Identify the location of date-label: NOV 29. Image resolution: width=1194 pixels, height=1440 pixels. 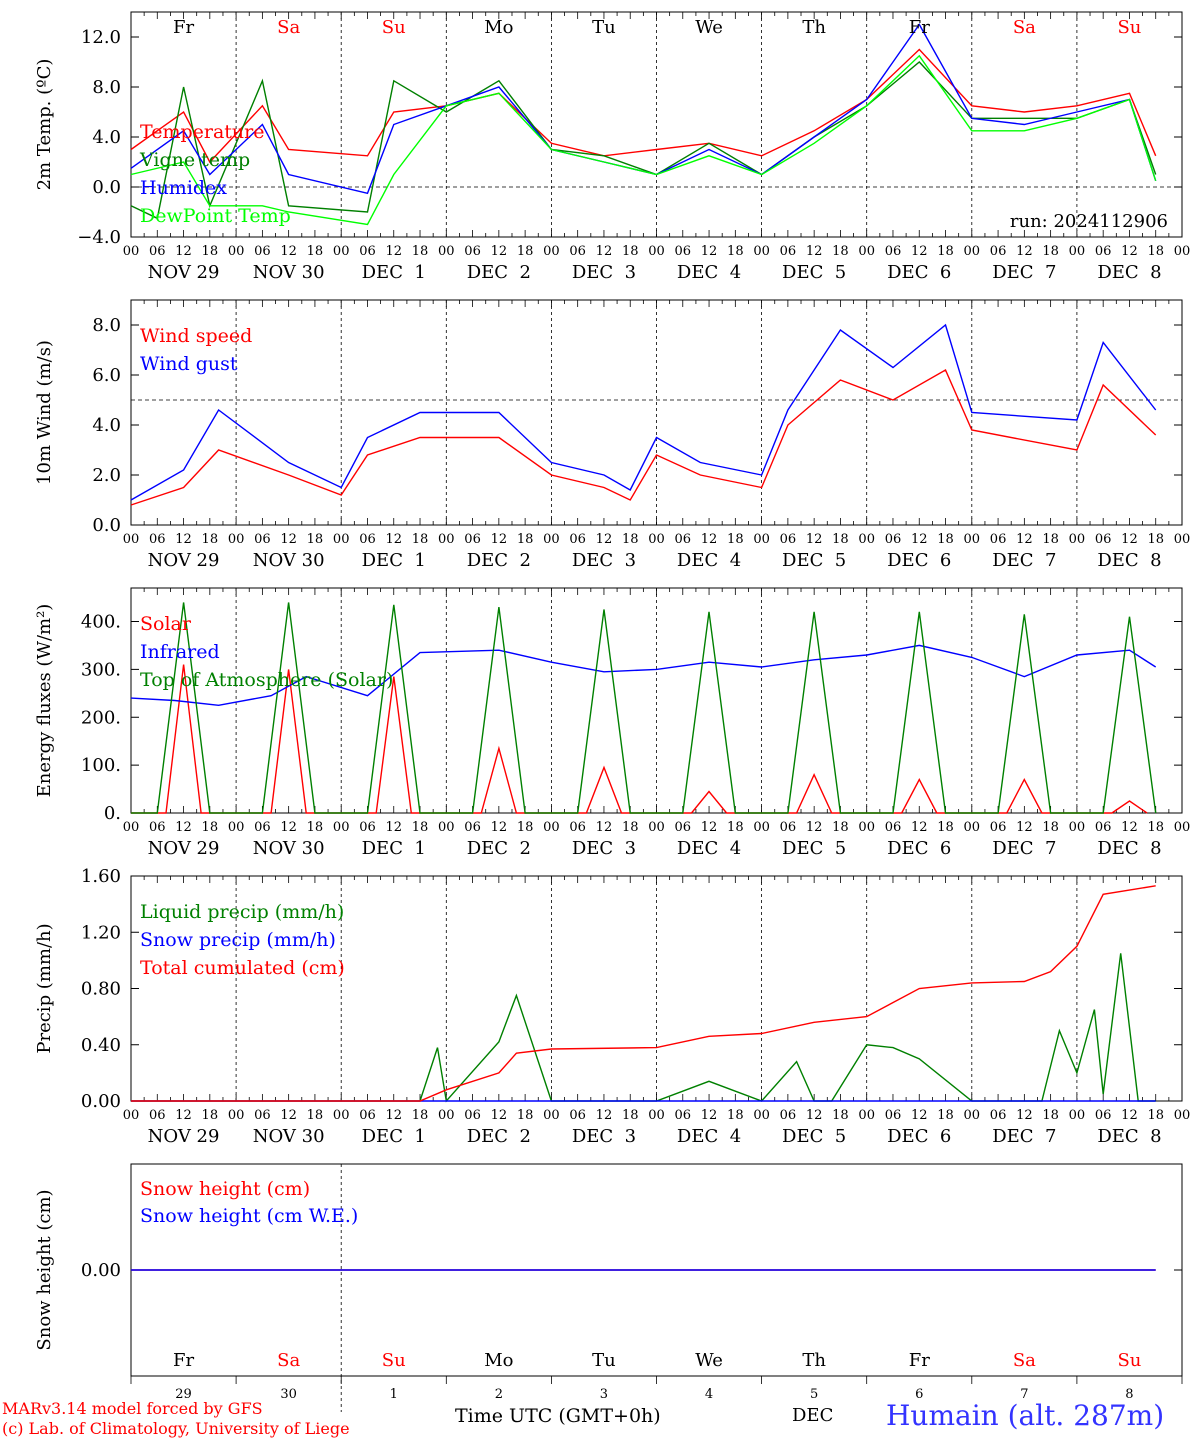
(184, 272).